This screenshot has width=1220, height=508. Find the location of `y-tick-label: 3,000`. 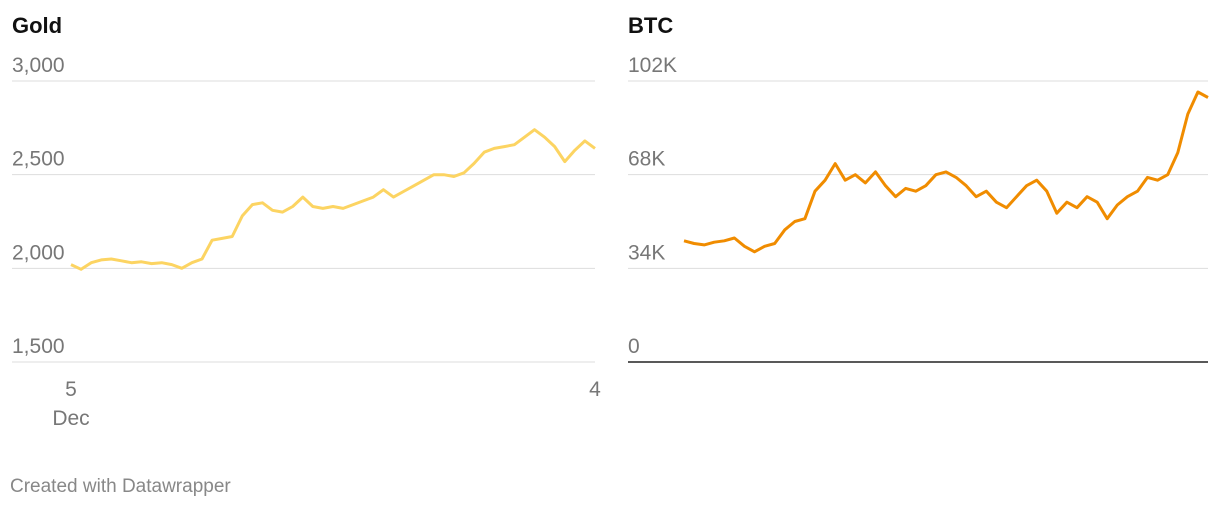

y-tick-label: 3,000 is located at coordinates (38, 65).